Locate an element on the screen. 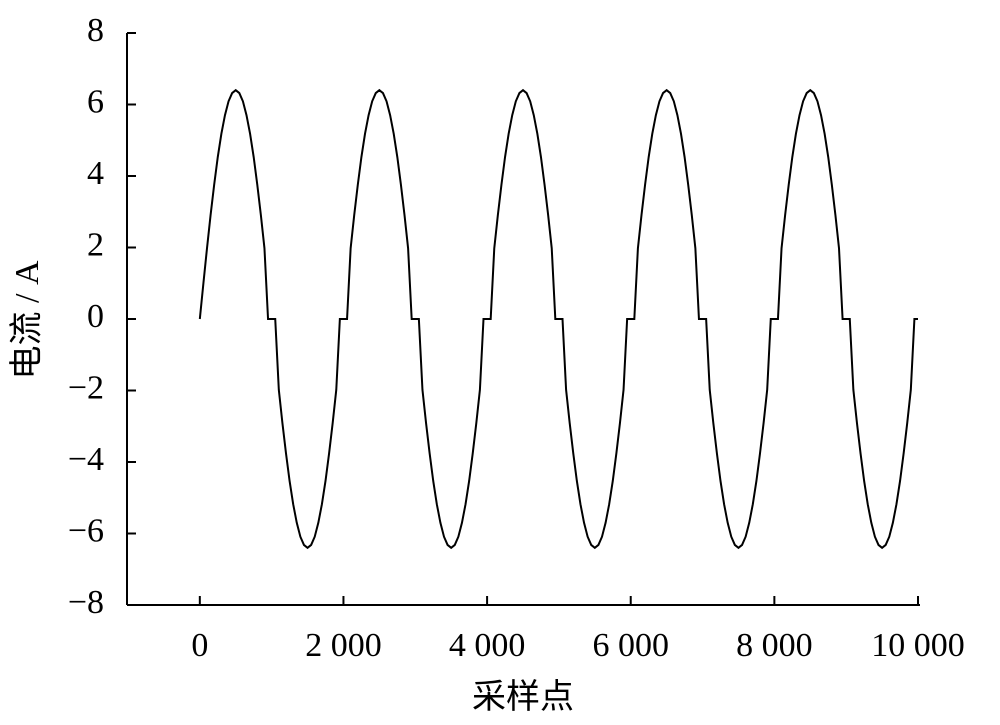 Image resolution: width=1000 pixels, height=725 pixels. y-tick-label: 8 is located at coordinates (95, 30).